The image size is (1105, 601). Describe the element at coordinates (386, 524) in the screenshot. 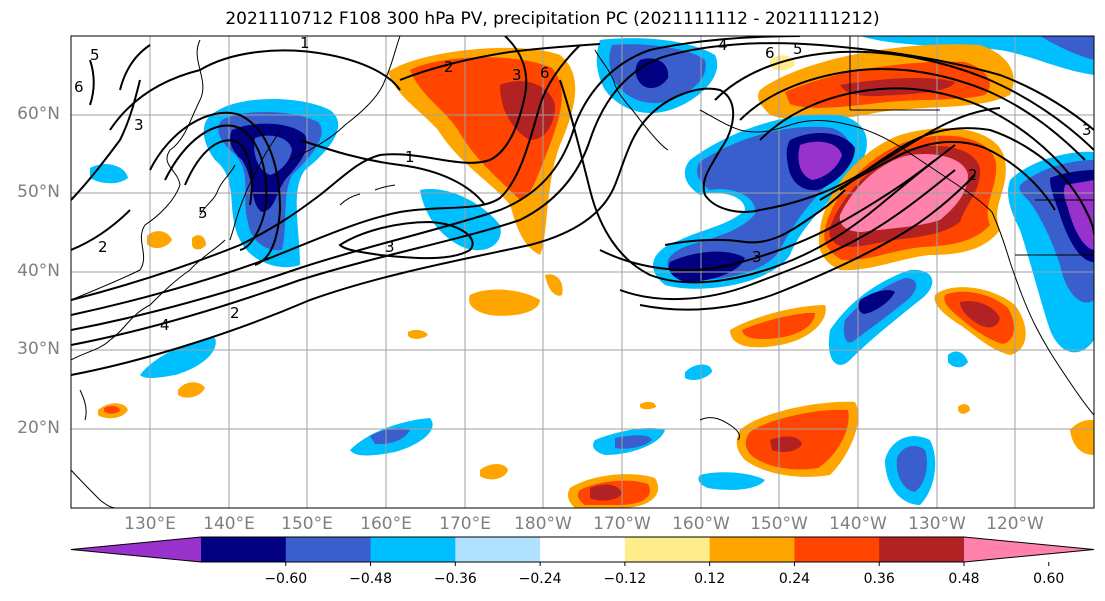

I see `lon-label: 160°E` at that location.